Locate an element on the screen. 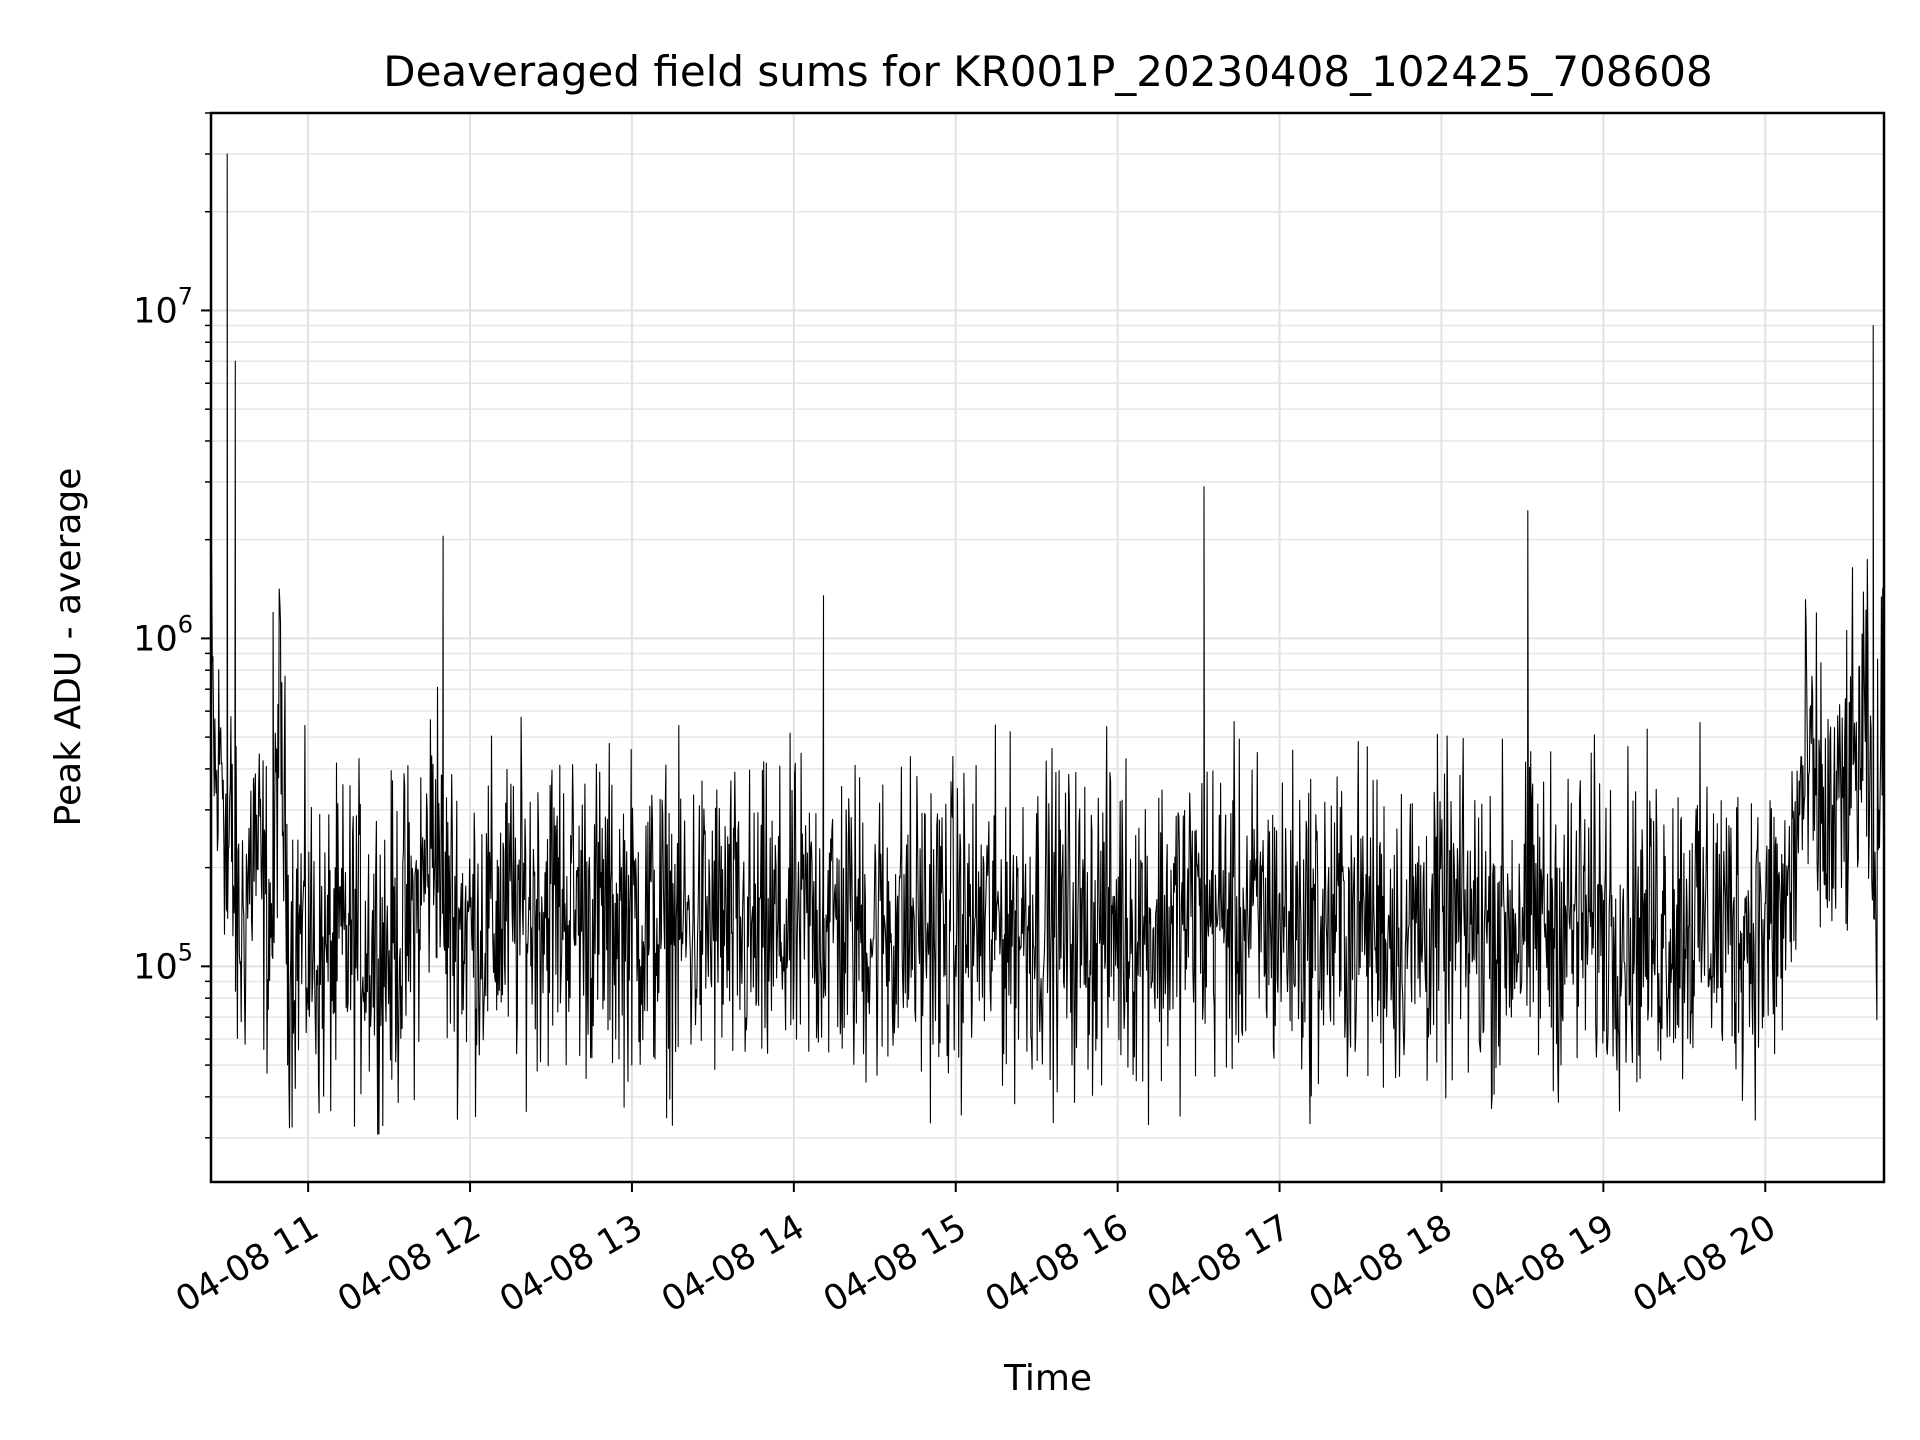 This screenshot has height=1440, width=1920. x-axis-label: Time is located at coordinates (1047, 1378).